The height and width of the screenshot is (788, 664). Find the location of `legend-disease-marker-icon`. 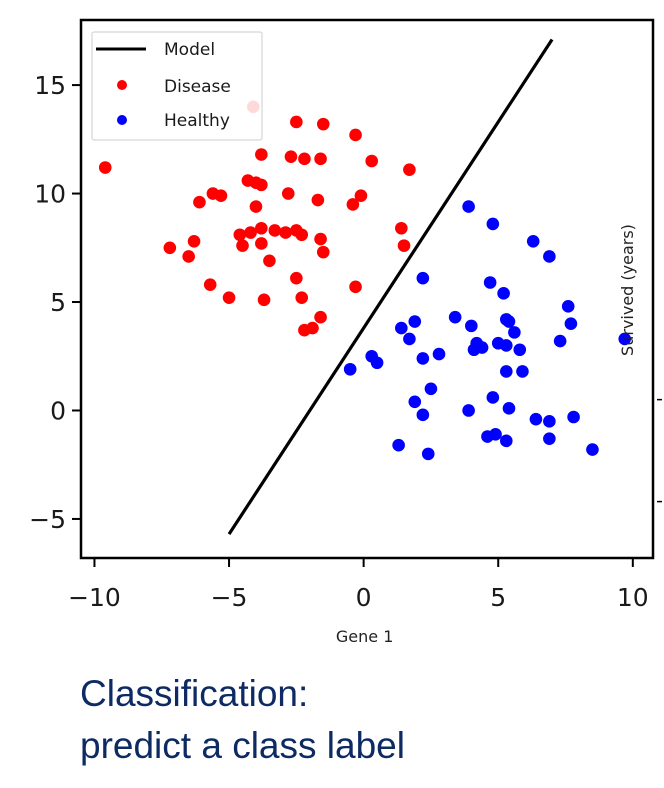

legend-disease-marker-icon is located at coordinates (122, 85).